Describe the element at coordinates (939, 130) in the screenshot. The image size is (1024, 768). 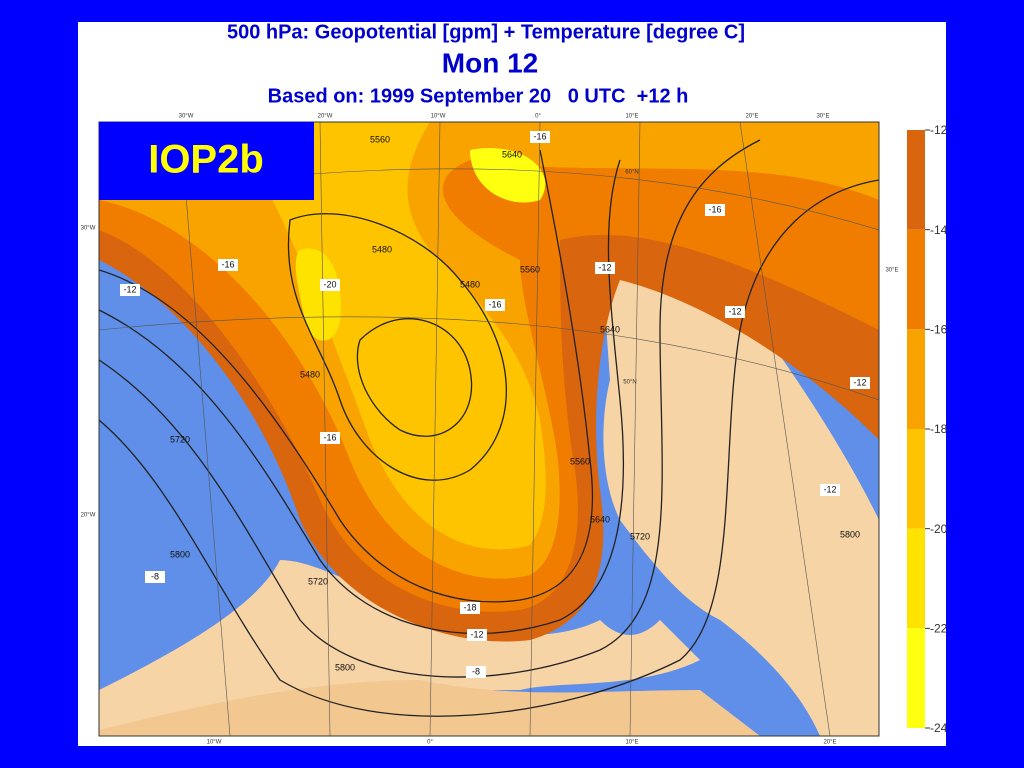
I see `colorbar-label: -12` at that location.